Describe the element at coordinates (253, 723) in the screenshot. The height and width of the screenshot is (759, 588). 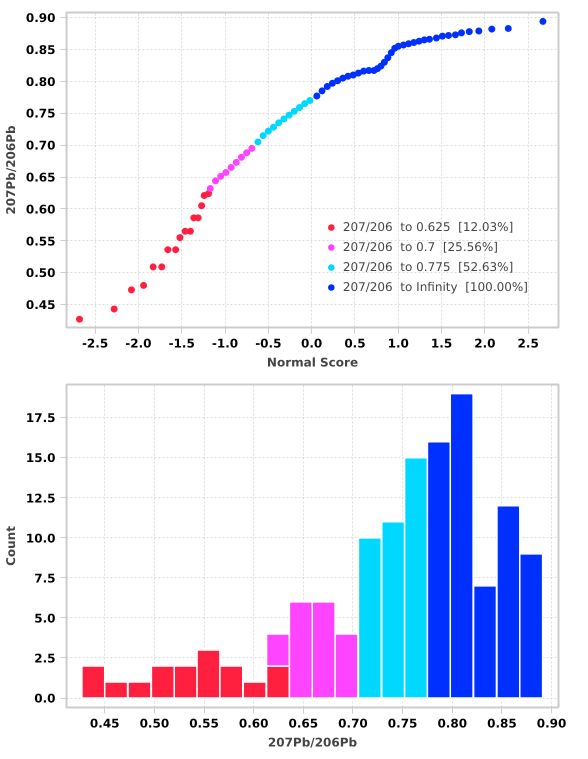
I see `x-tick-label: 0.60` at that location.